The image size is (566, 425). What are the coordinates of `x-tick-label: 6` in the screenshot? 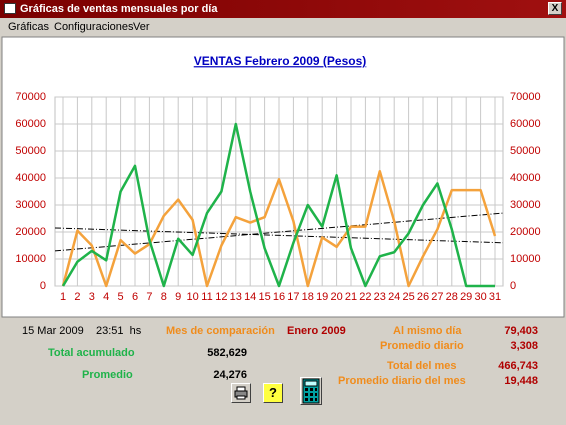 It's located at (135, 297).